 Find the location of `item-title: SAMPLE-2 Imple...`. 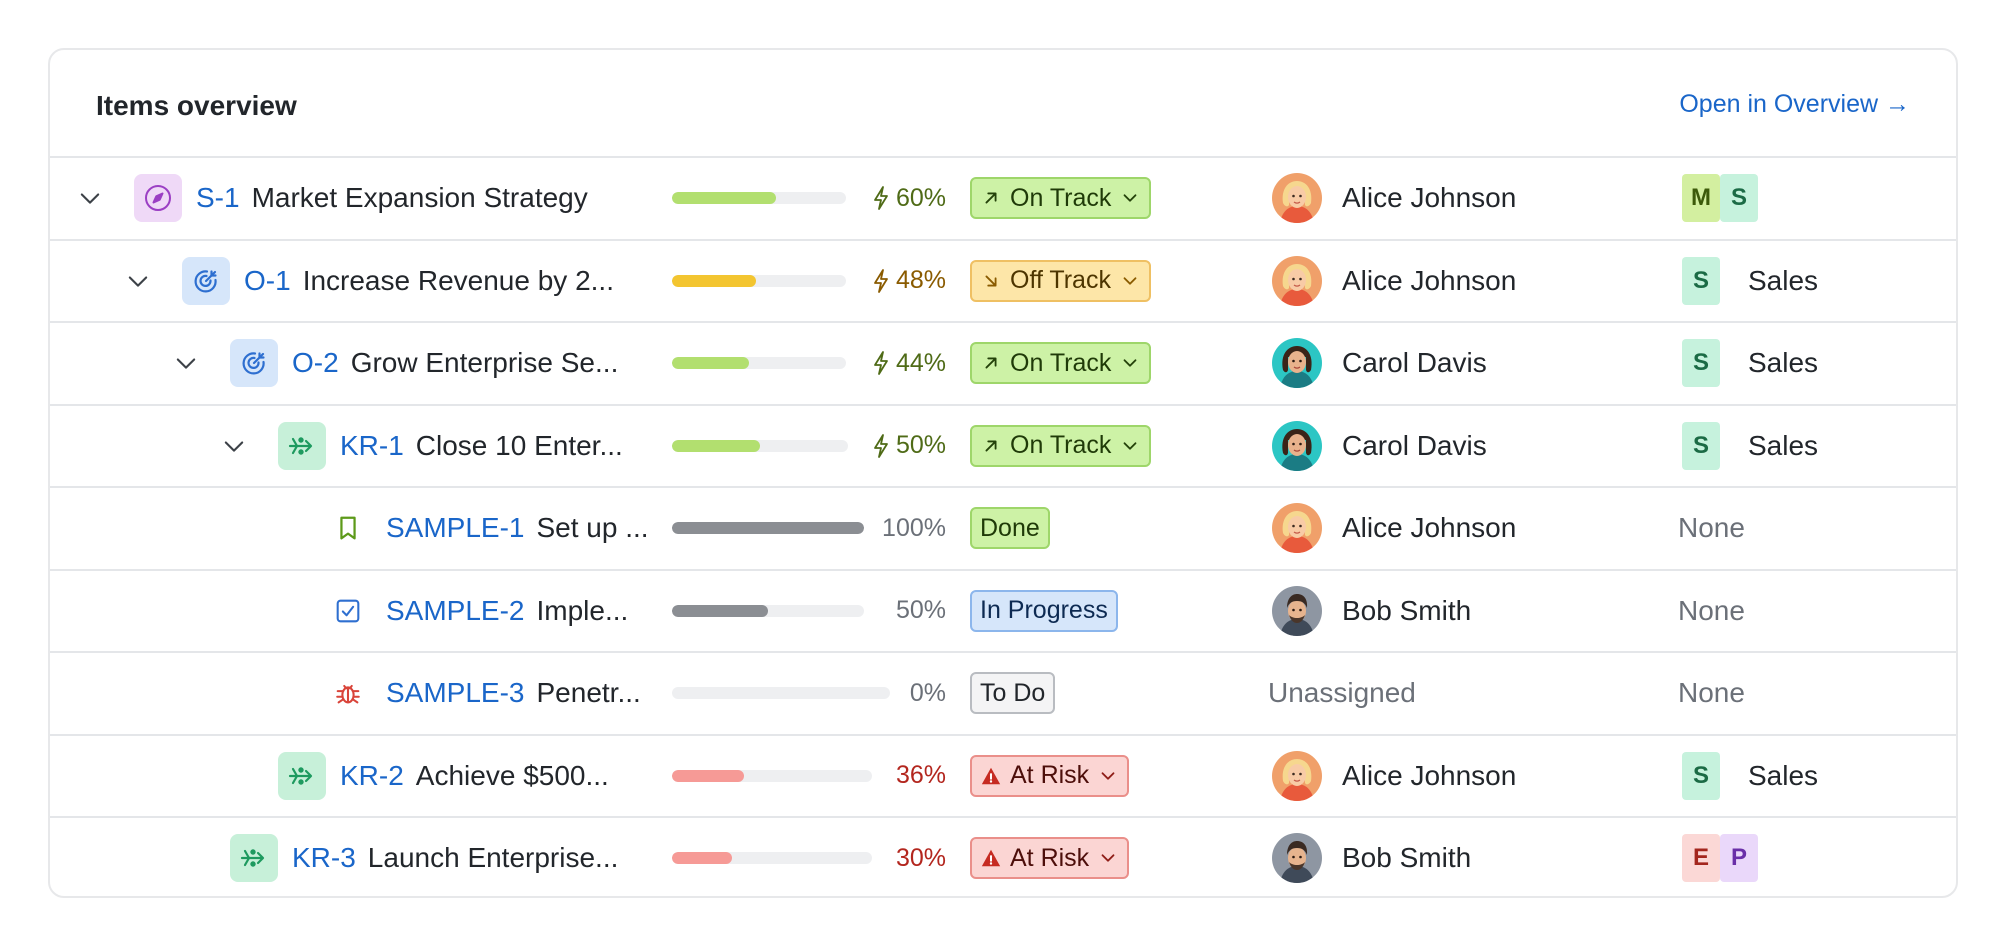

item-title: SAMPLE-2 Imple... is located at coordinates (518, 611).